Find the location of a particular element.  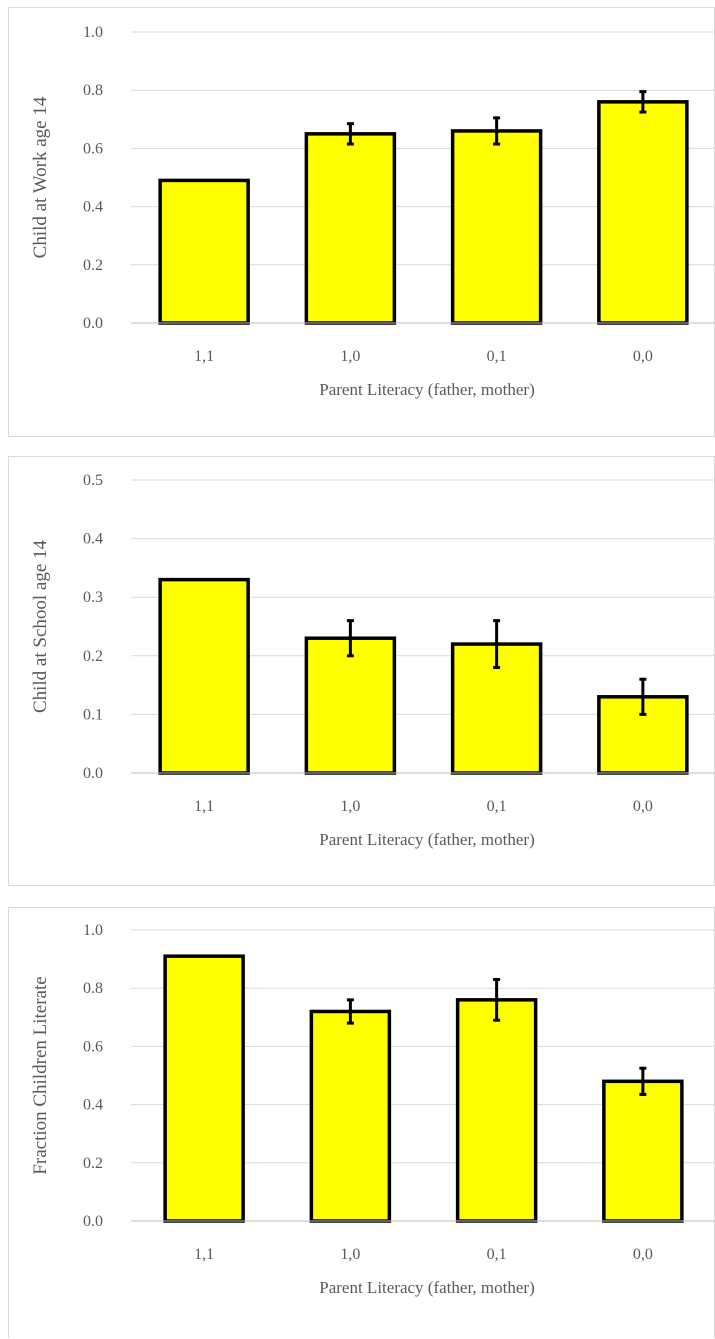

y-axis-title: Child at Work age 14 is located at coordinates (40, 177).